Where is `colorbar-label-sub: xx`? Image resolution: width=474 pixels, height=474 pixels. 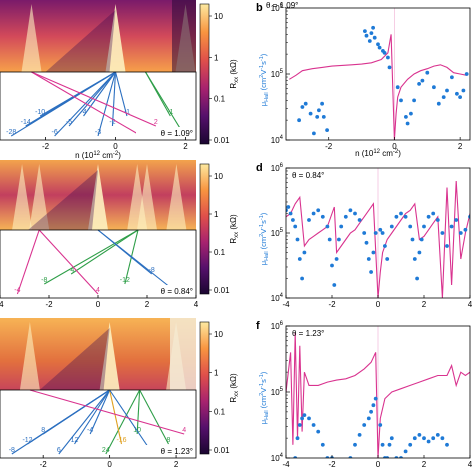 colorbar-label-sub: xx is located at coordinates (237, 394).